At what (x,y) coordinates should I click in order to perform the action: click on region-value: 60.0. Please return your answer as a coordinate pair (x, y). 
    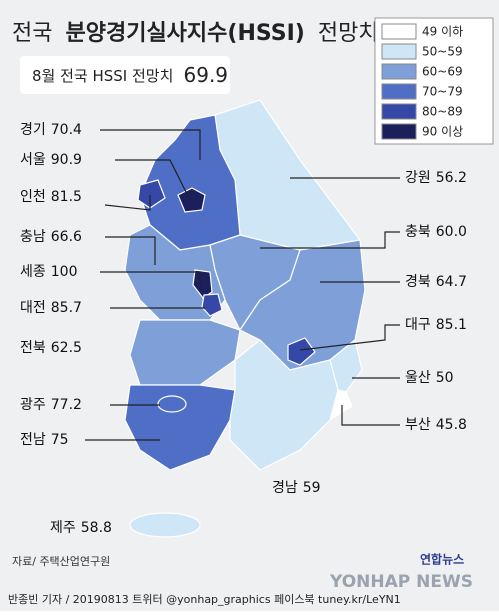
    Looking at the image, I should click on (451, 232).